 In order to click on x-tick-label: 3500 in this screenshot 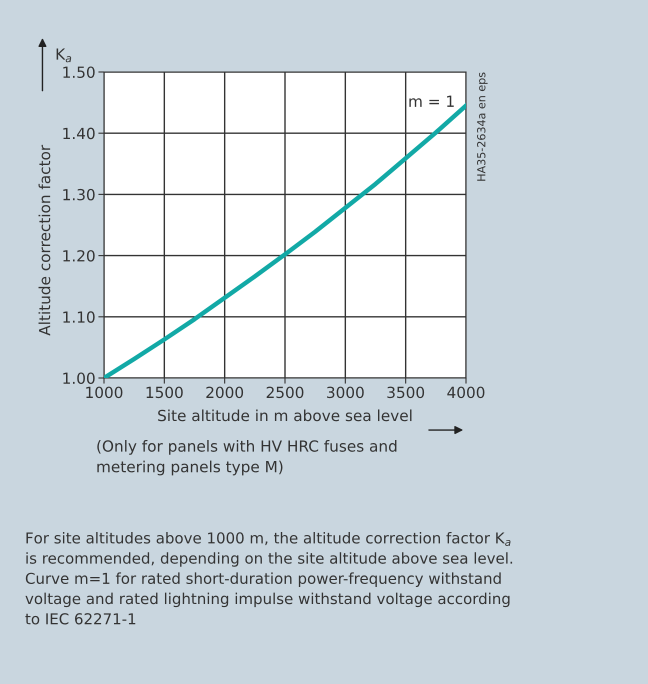, I will do `click(405, 392)`.